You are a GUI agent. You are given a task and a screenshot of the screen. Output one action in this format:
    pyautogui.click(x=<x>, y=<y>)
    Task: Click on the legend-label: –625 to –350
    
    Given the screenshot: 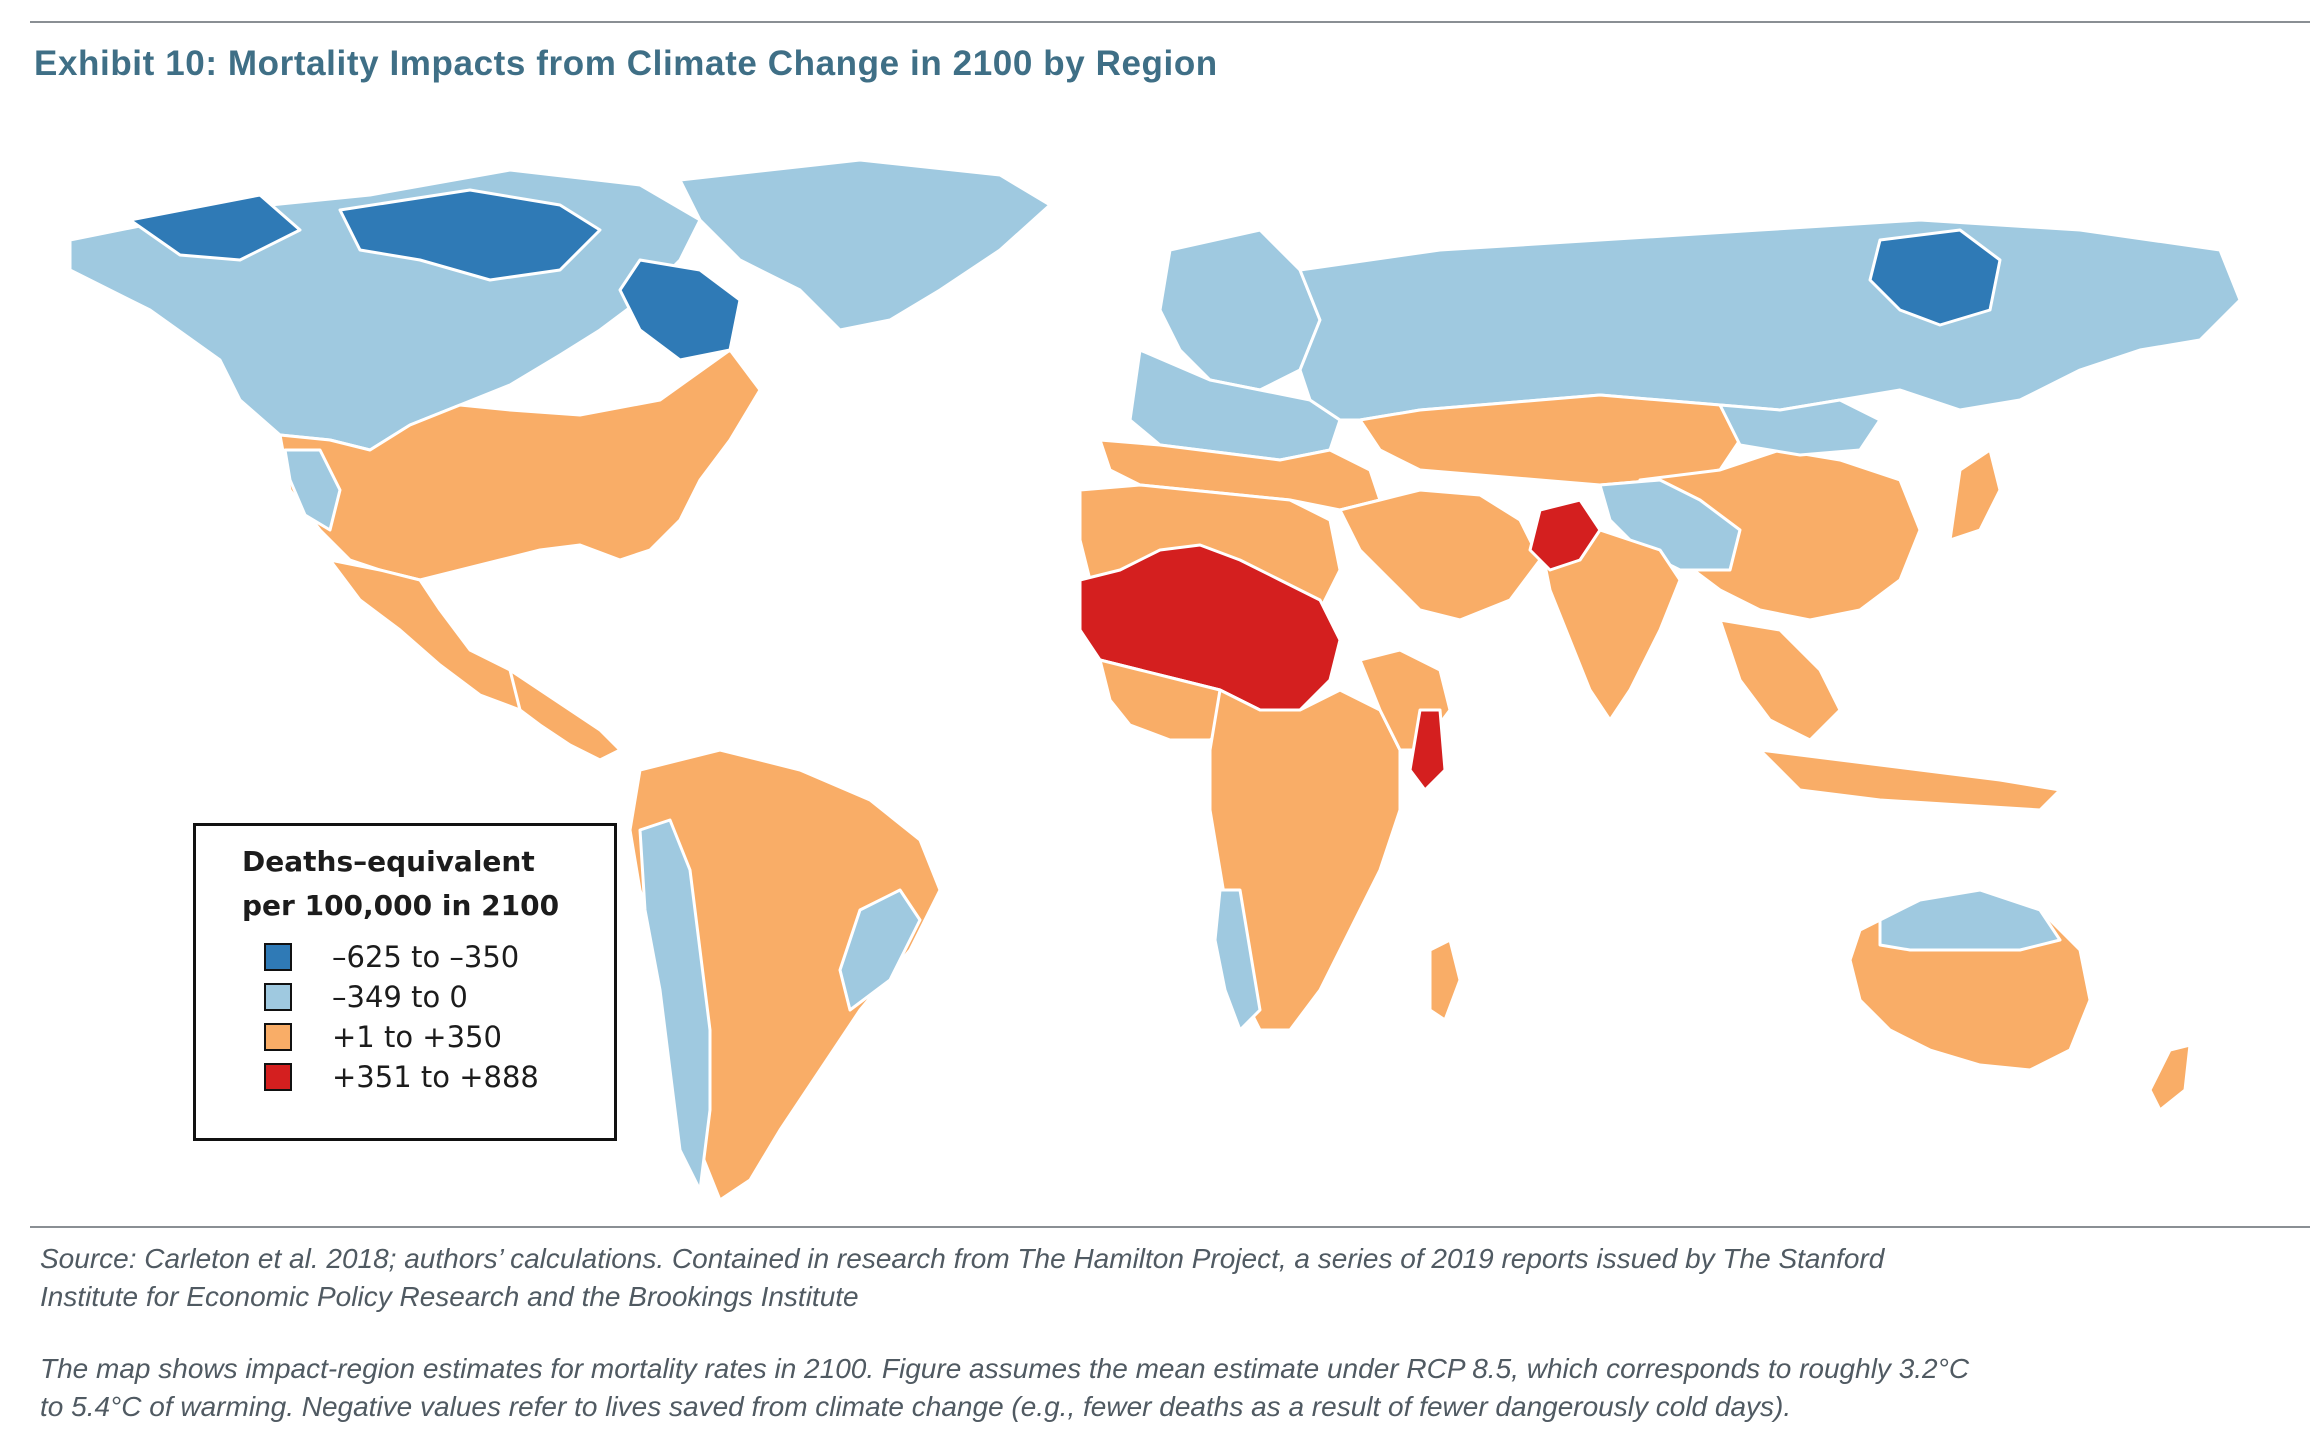 What is the action you would take?
    pyautogui.click(x=426, y=957)
    